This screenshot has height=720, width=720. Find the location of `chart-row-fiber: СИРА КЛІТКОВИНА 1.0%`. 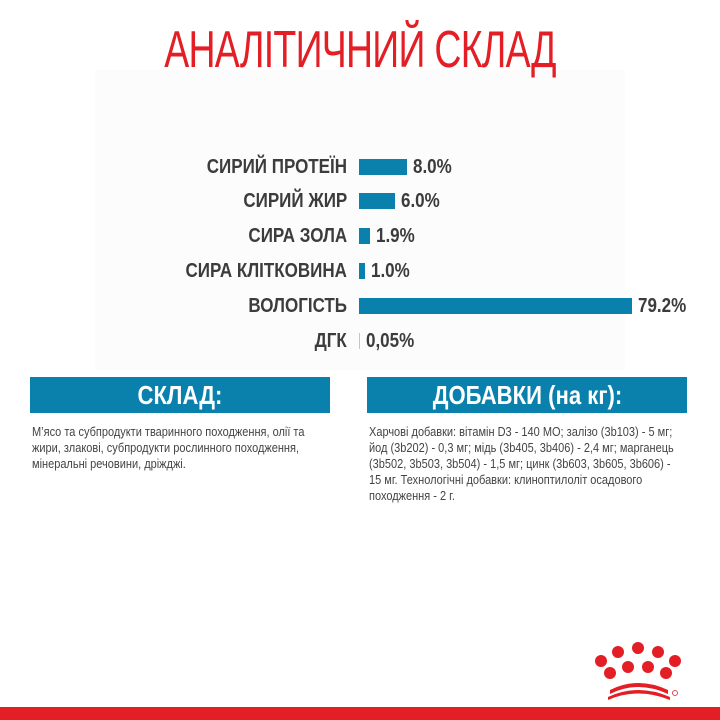

chart-row-fiber: СИРА КЛІТКОВИНА 1.0% is located at coordinates (360, 271).